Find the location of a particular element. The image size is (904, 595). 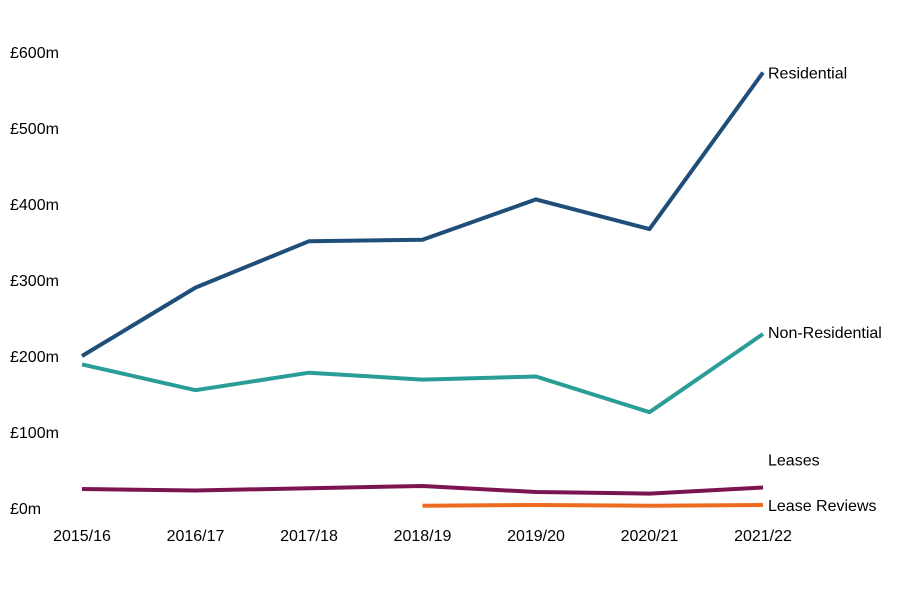

x-tick-label: 2016/17 is located at coordinates (196, 536).